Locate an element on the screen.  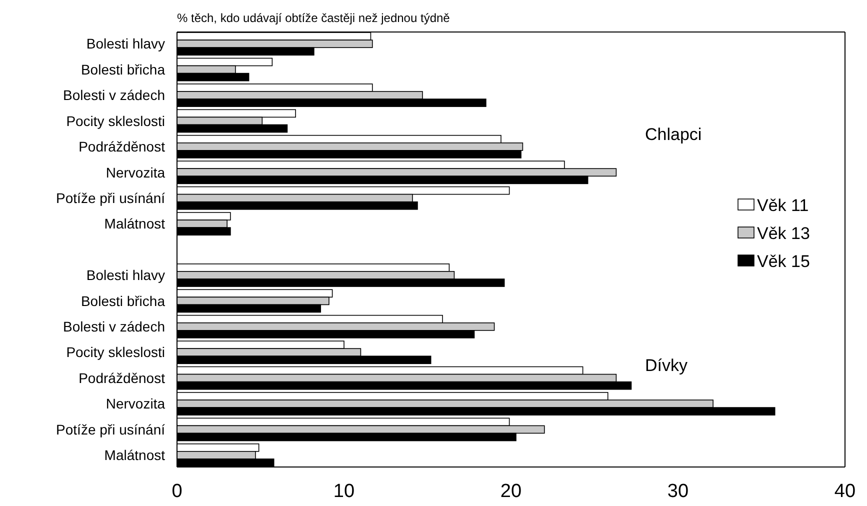
x-tick-label: 10 is located at coordinates (344, 491).